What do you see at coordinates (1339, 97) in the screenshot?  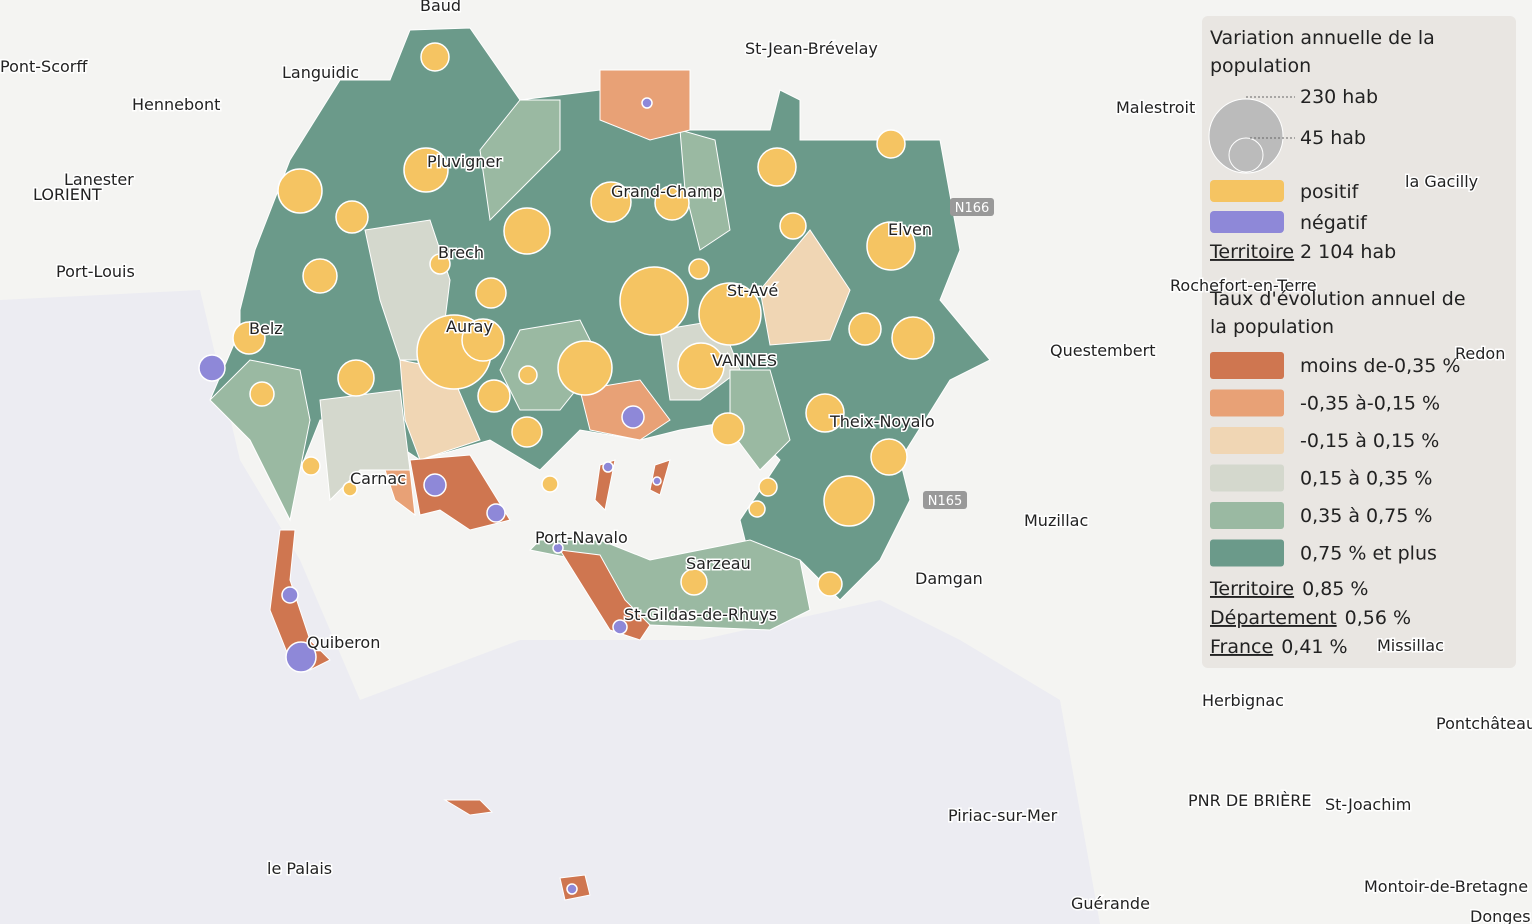 I see `legend-label: 230 hab` at bounding box center [1339, 97].